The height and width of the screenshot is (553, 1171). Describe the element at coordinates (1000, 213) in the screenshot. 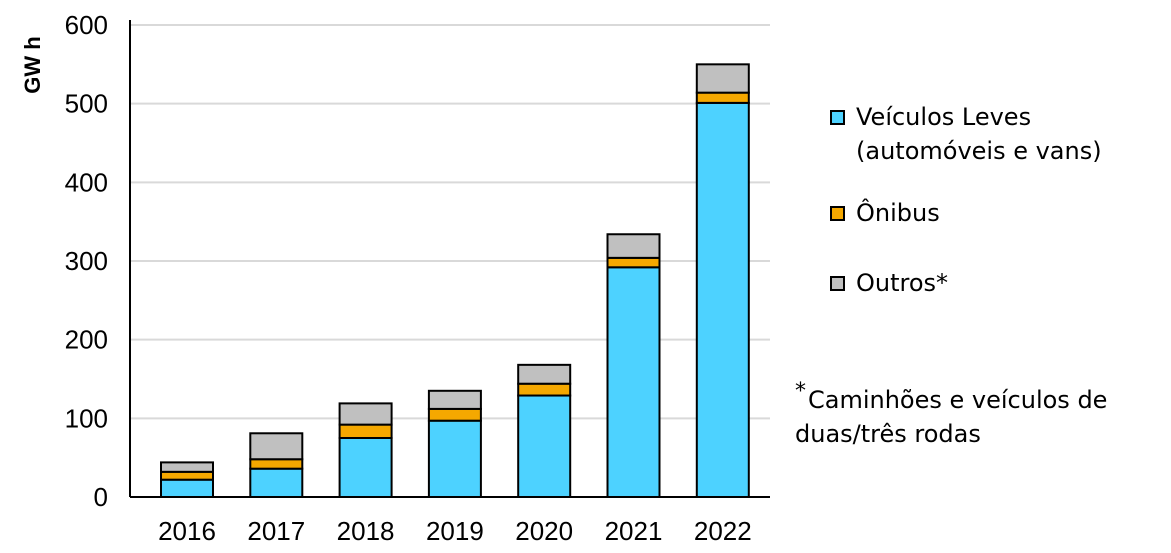

I see `legend-item-onibus: Ônibus` at that location.